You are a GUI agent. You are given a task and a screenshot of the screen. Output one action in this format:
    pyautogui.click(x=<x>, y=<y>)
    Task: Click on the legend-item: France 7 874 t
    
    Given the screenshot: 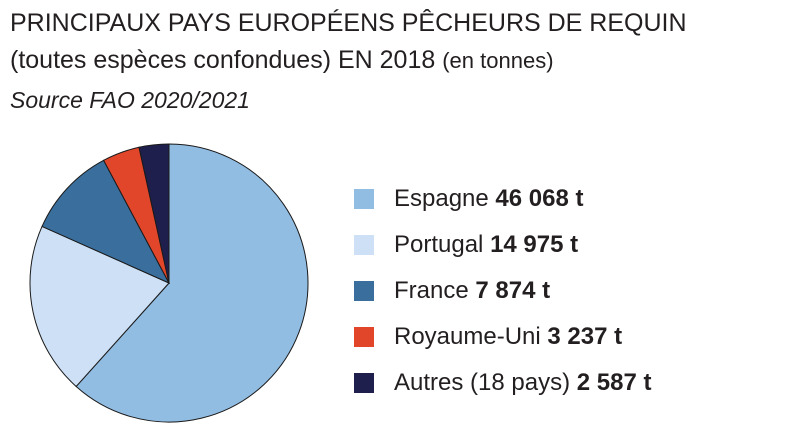 What is the action you would take?
    pyautogui.click(x=502, y=291)
    